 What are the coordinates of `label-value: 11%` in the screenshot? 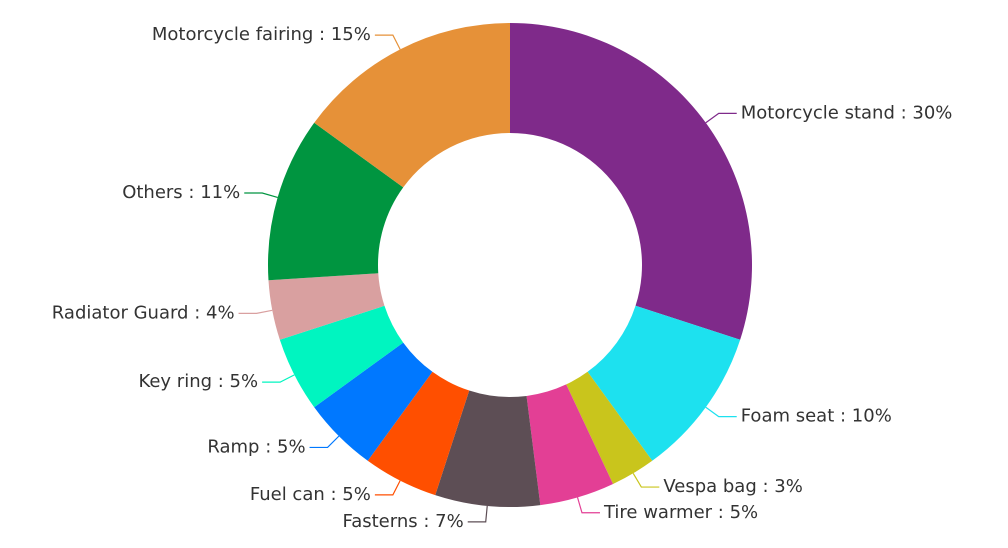 It's located at (220, 192).